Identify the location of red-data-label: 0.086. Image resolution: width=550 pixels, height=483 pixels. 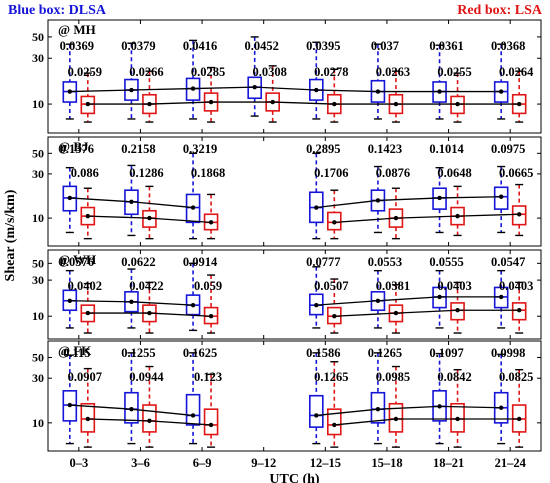
(85, 173).